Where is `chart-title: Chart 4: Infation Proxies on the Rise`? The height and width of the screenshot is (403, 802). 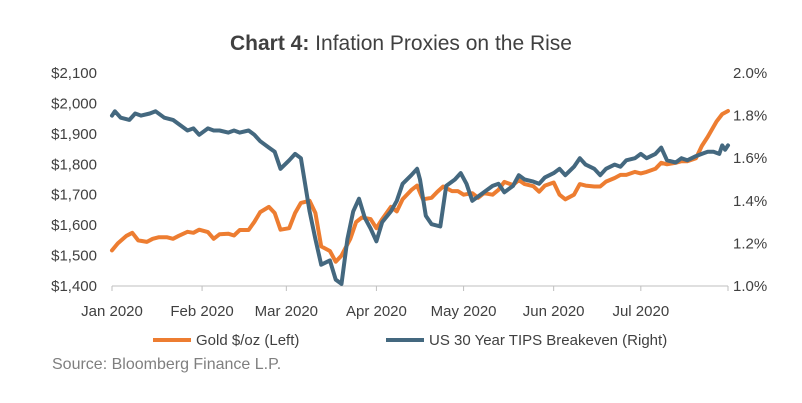 chart-title: Chart 4: Infation Proxies on the Rise is located at coordinates (401, 43).